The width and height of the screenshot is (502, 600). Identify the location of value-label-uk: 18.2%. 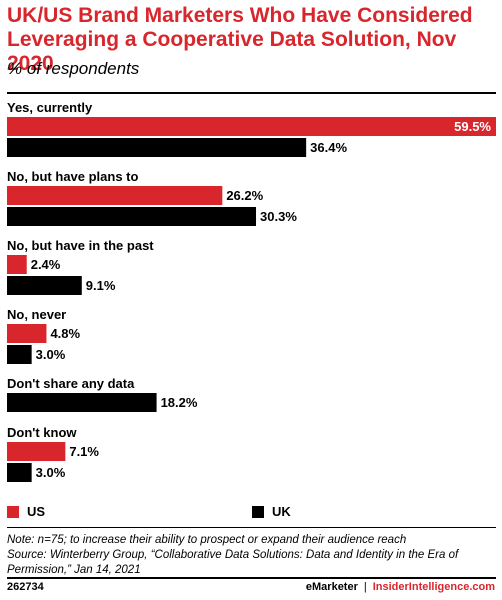
(179, 402).